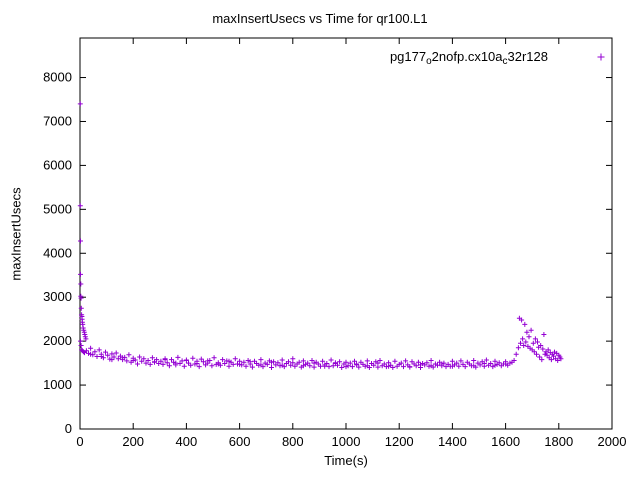 This screenshot has height=480, width=640. Describe the element at coordinates (346, 441) in the screenshot. I see `x-tick-label: 1000` at that location.